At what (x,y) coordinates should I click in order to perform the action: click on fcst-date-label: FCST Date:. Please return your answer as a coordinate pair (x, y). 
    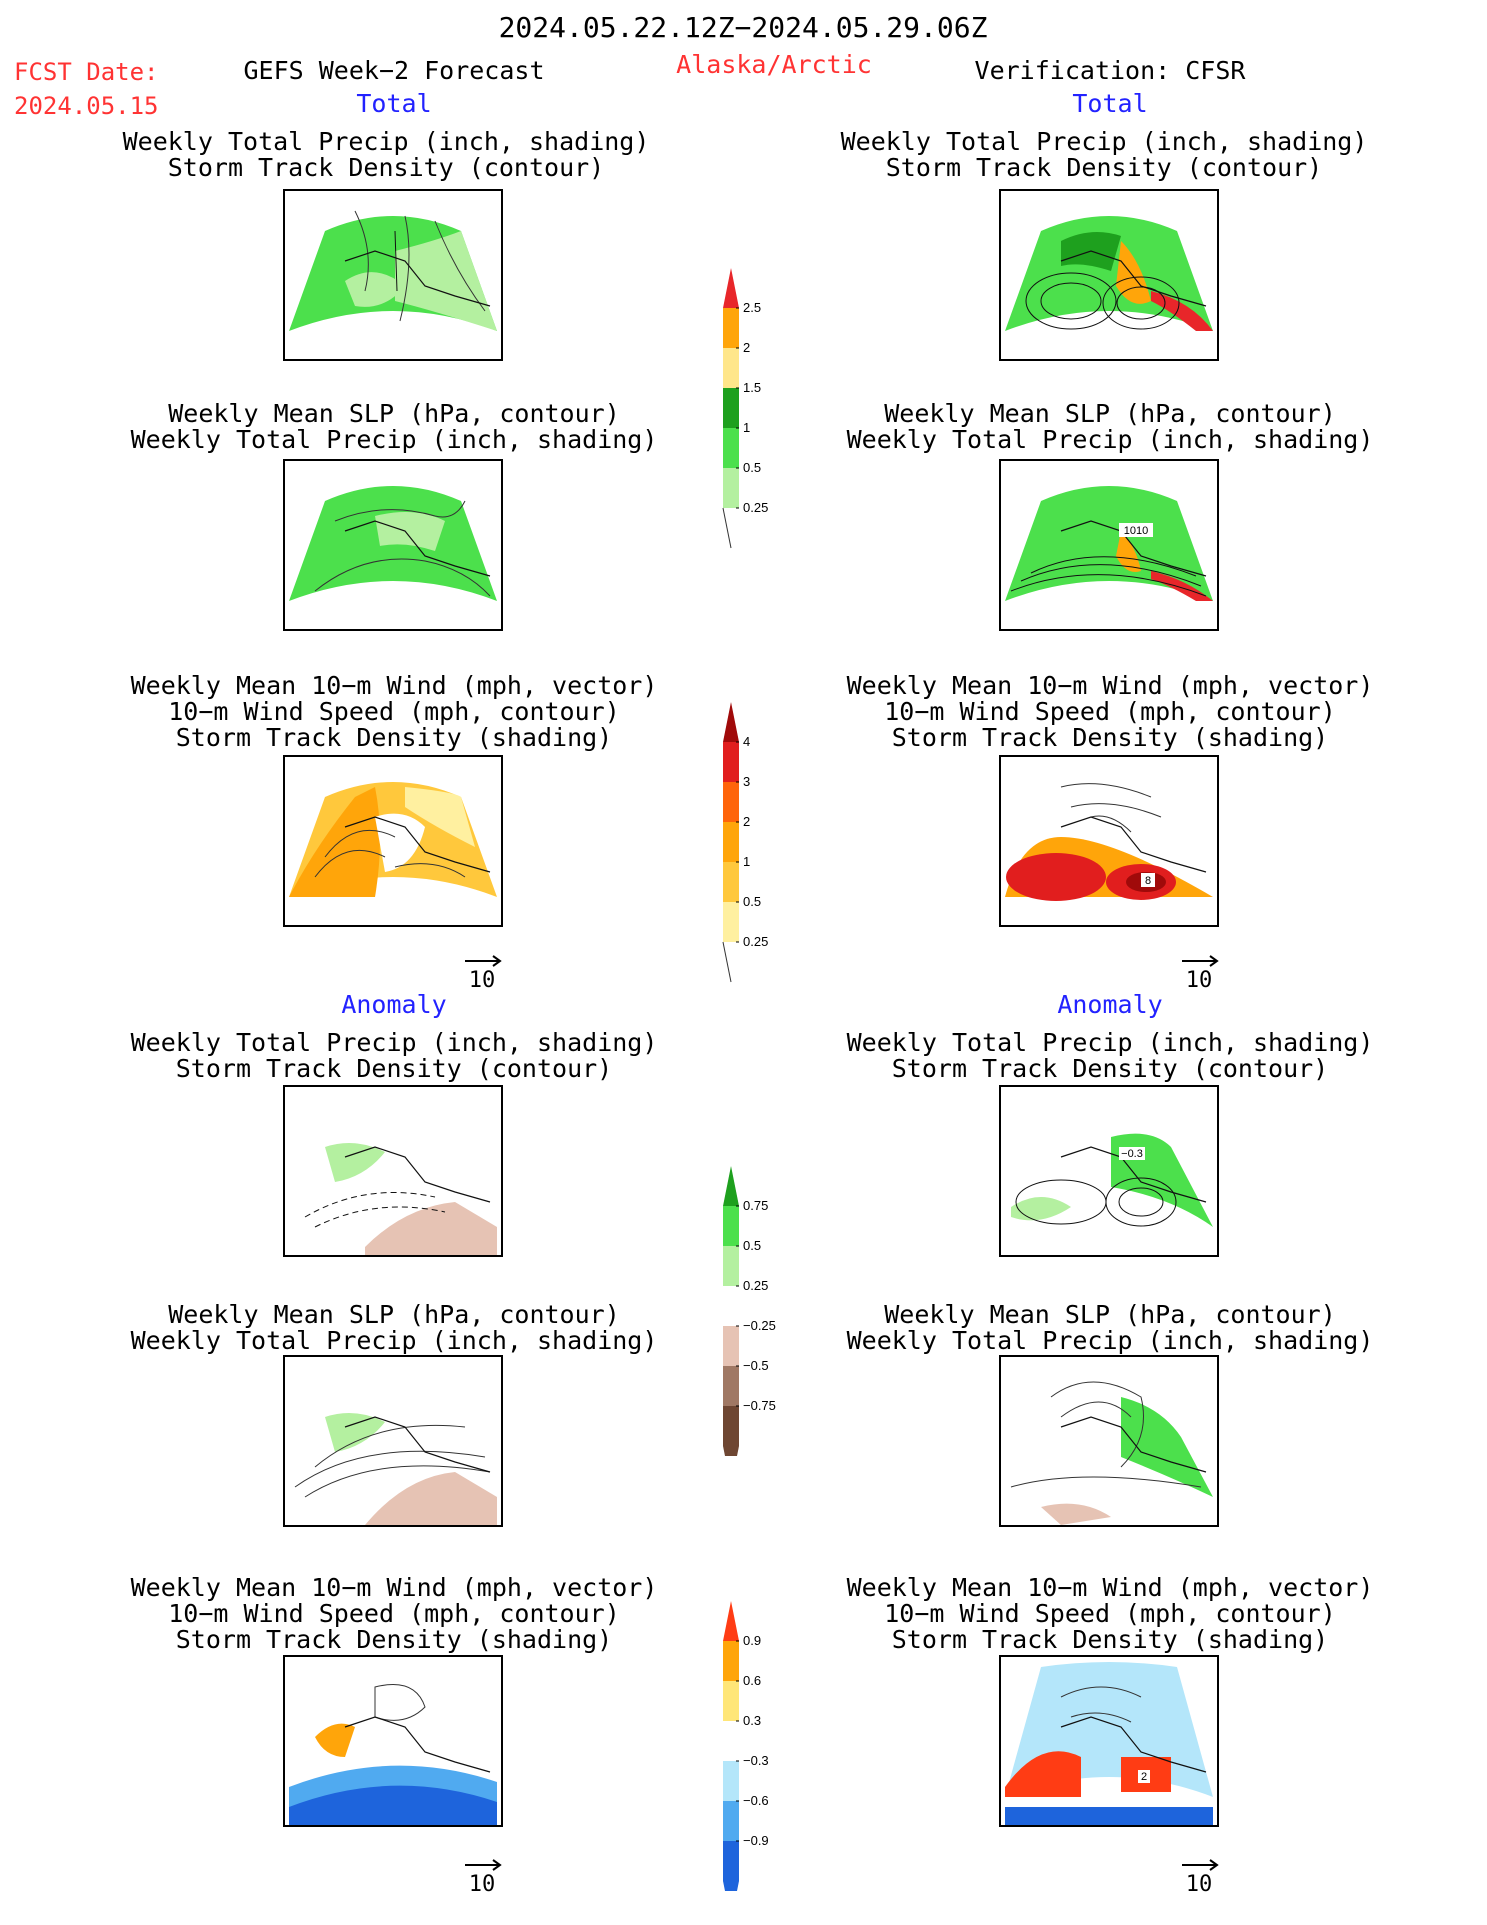
    Looking at the image, I should click on (86, 72).